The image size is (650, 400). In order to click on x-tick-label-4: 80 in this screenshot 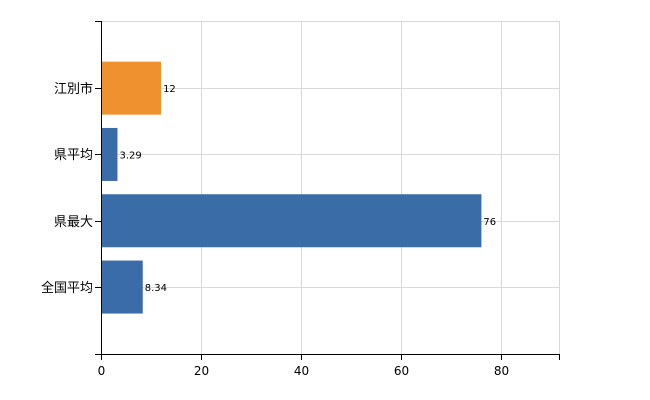, I will do `click(501, 371)`.